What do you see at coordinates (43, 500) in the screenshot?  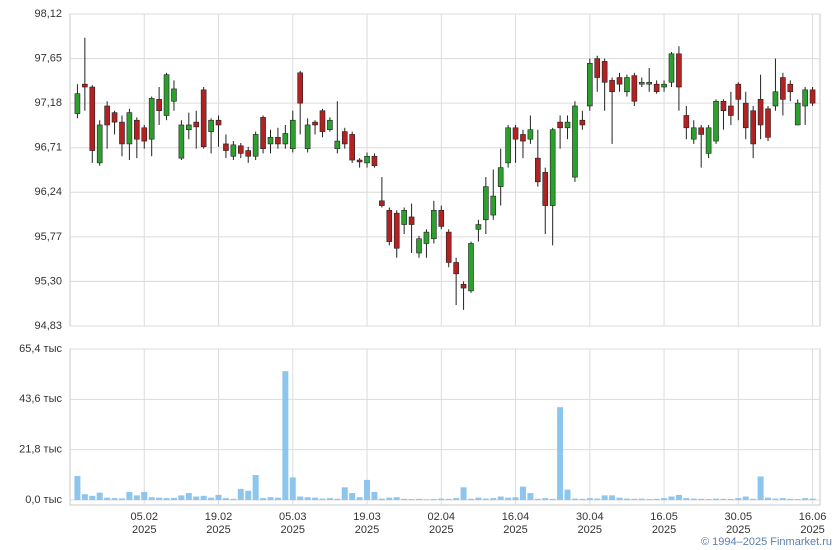 I see `y-tick-label: 0,0 тыс` at bounding box center [43, 500].